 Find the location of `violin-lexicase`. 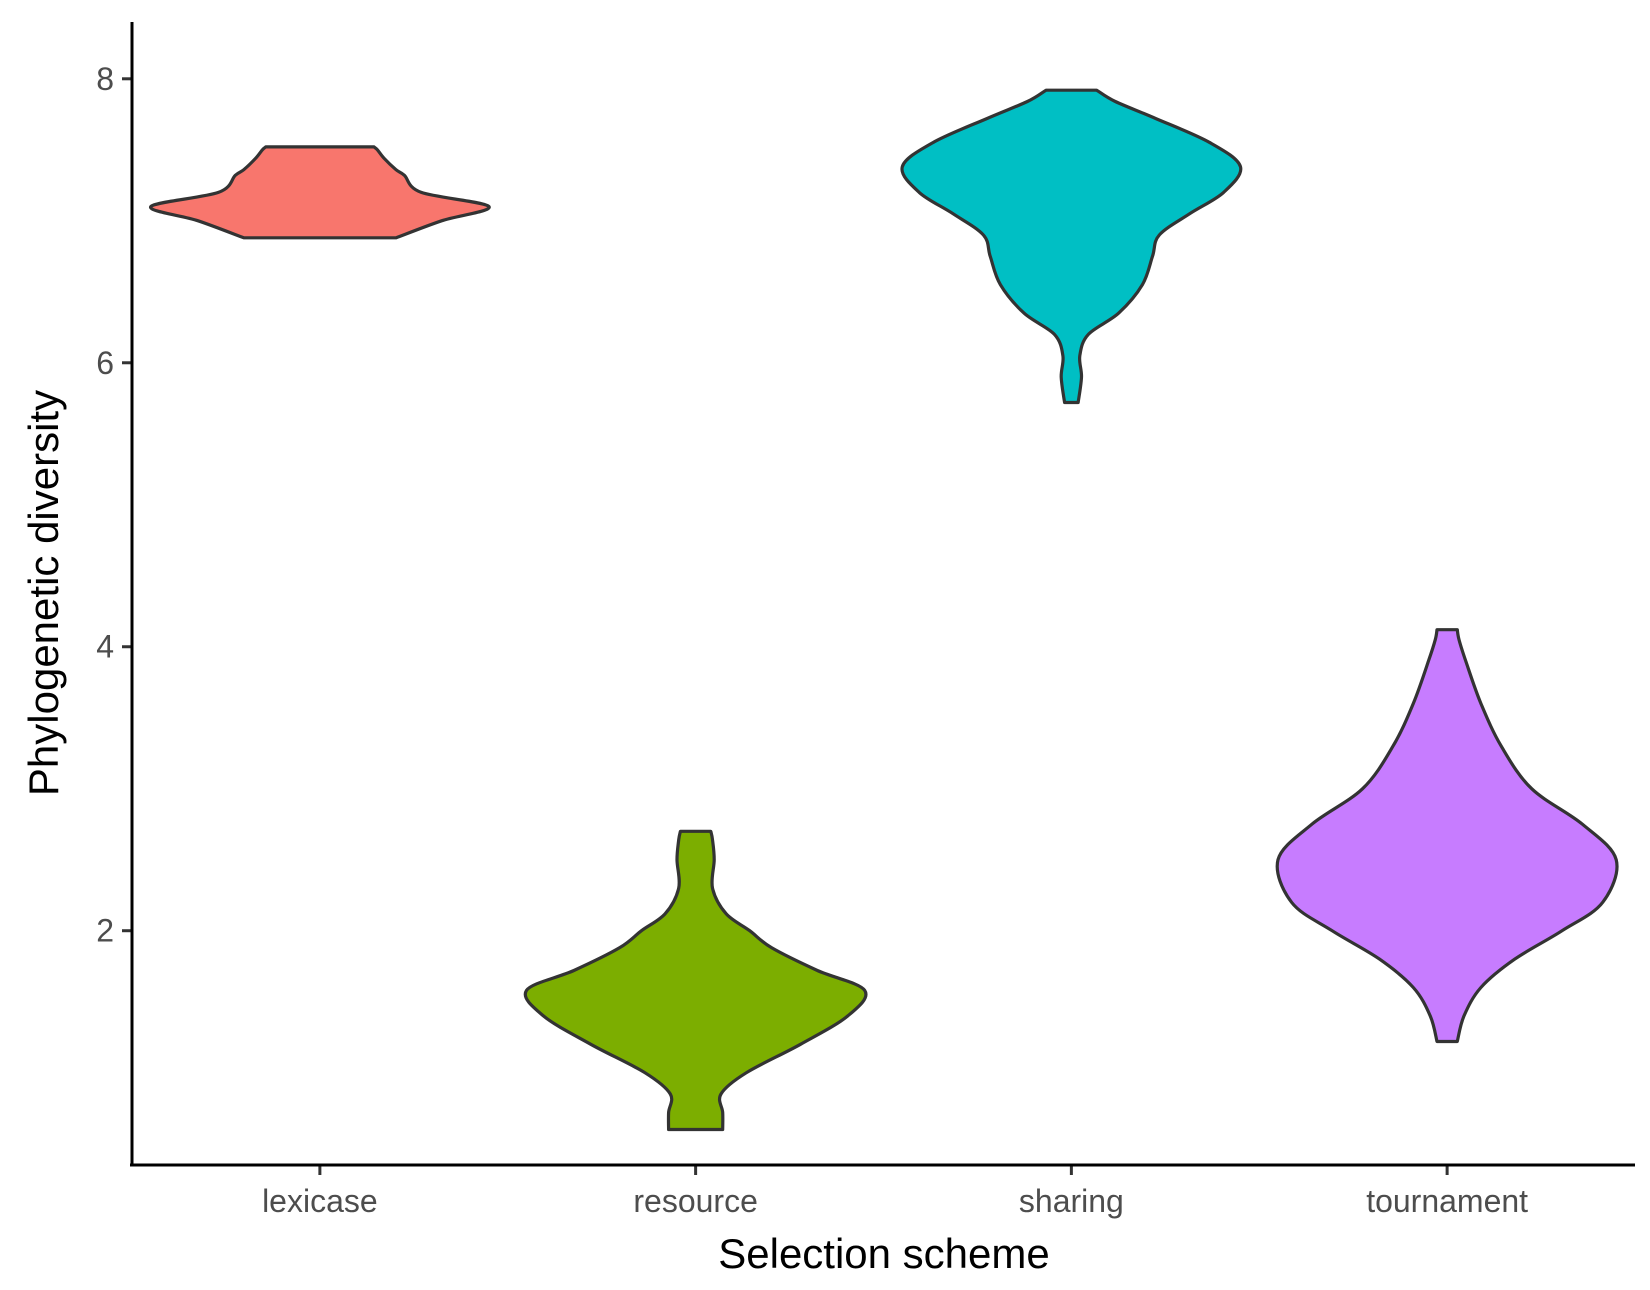

violin-lexicase is located at coordinates (320, 192).